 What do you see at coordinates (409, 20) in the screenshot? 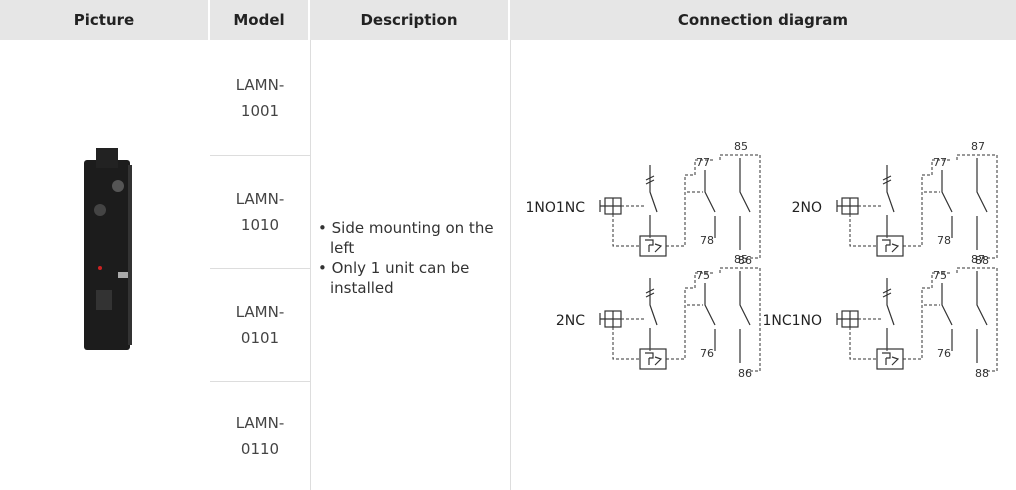
I see `header-cell: Description` at bounding box center [409, 20].